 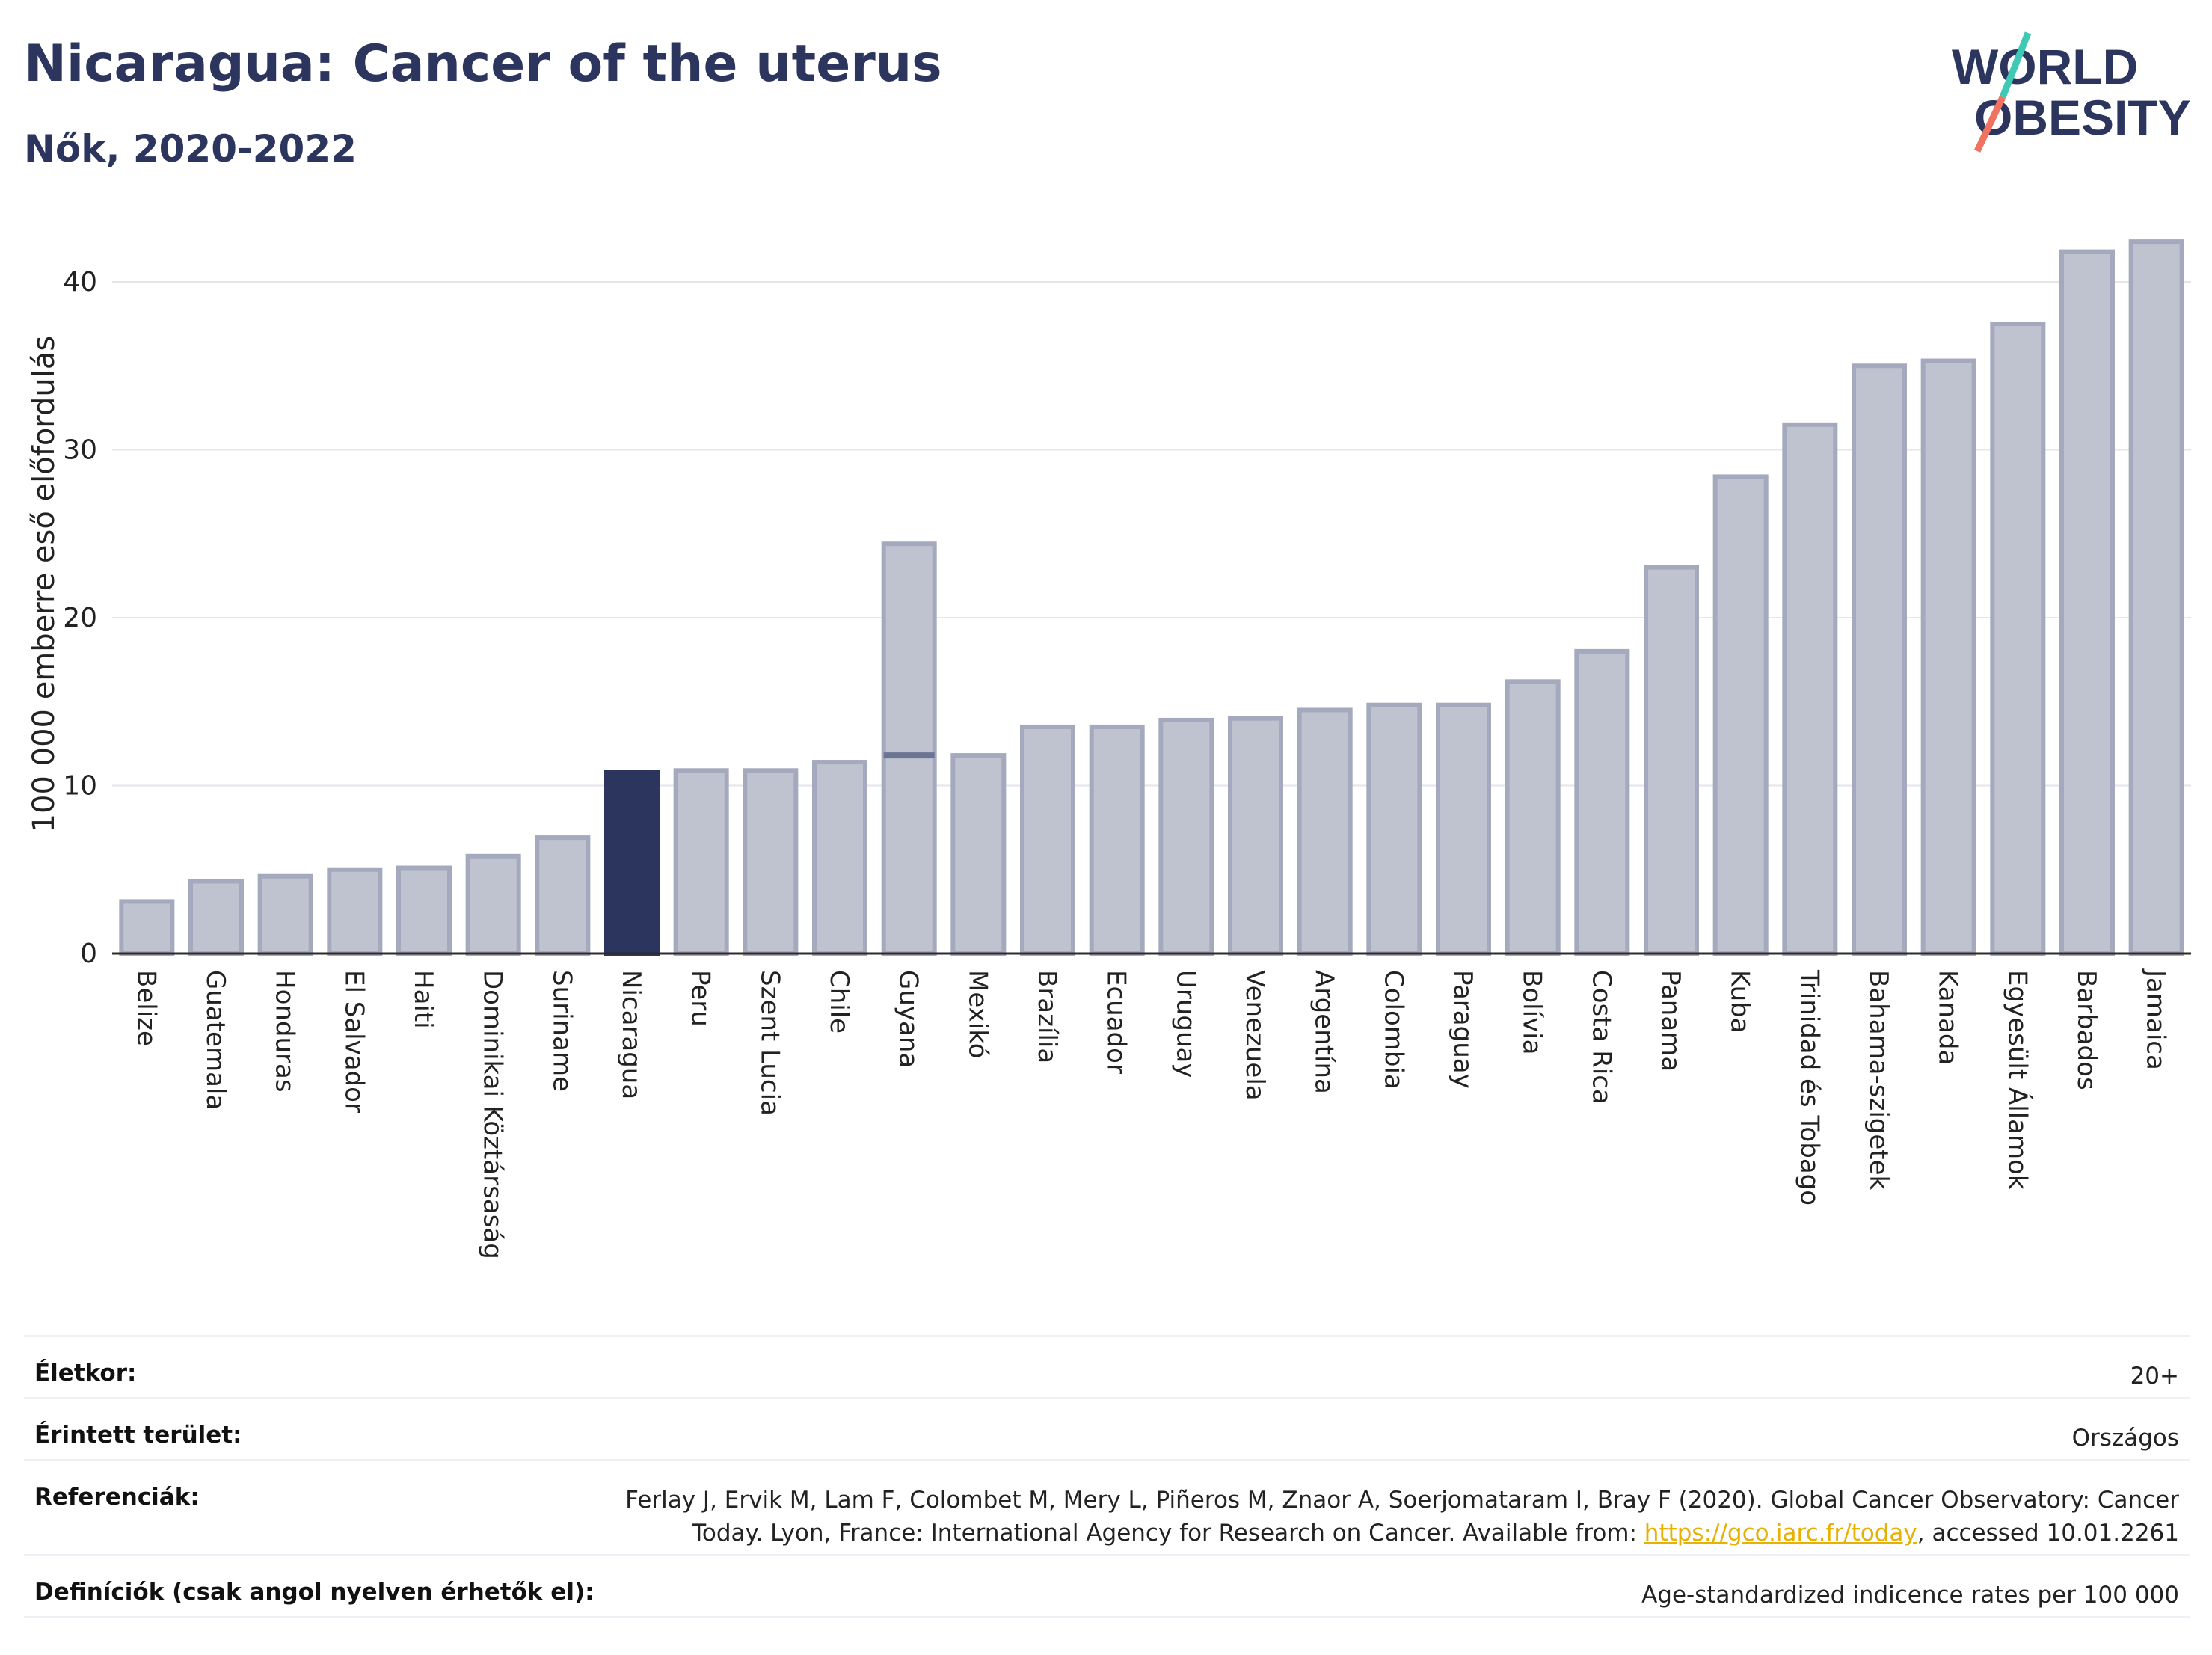 What do you see at coordinates (2087, 602) in the screenshot?
I see `bar-barbados` at bounding box center [2087, 602].